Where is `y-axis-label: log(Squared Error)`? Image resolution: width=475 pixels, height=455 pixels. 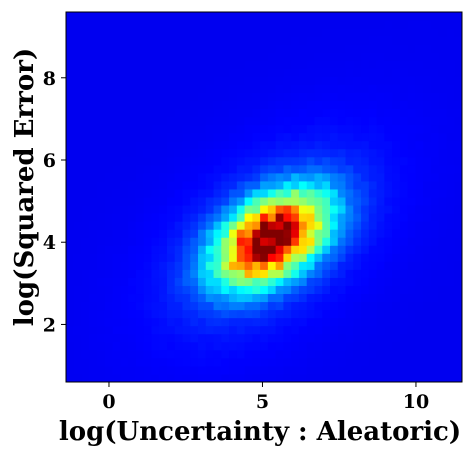
y-axis-label: log(Squared Error) is located at coordinates (25, 187).